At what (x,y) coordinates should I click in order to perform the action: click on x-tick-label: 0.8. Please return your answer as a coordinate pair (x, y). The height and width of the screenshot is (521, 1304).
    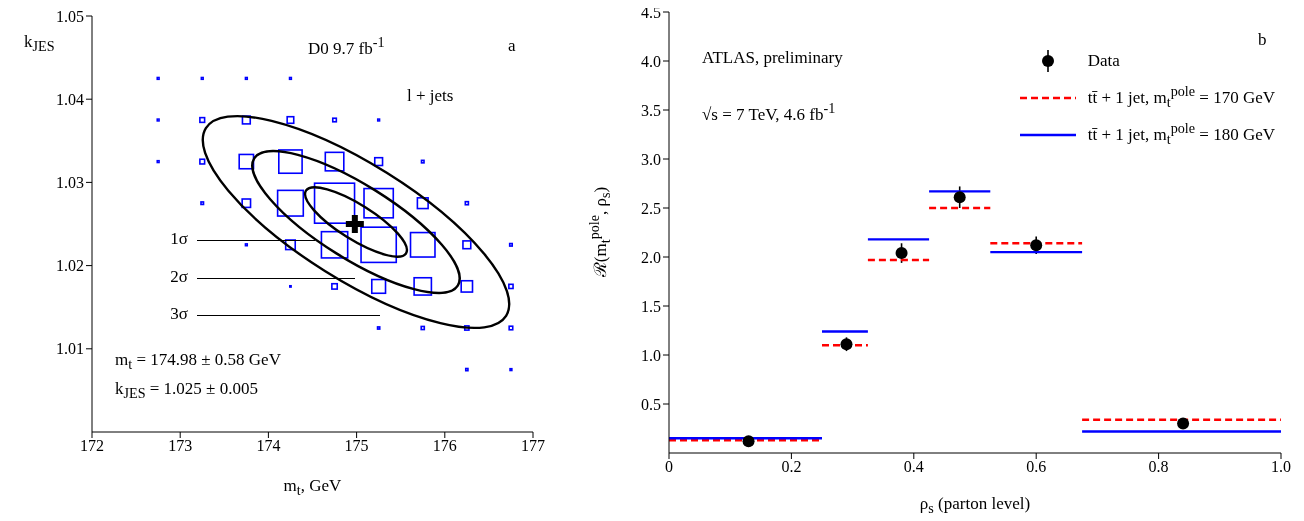
    Looking at the image, I should click on (1158, 467).